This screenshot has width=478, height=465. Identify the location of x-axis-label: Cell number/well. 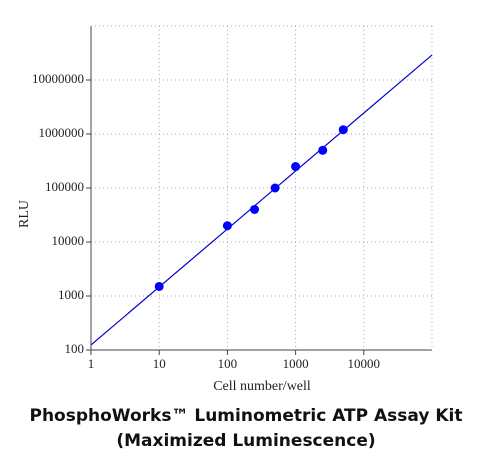
(262, 386).